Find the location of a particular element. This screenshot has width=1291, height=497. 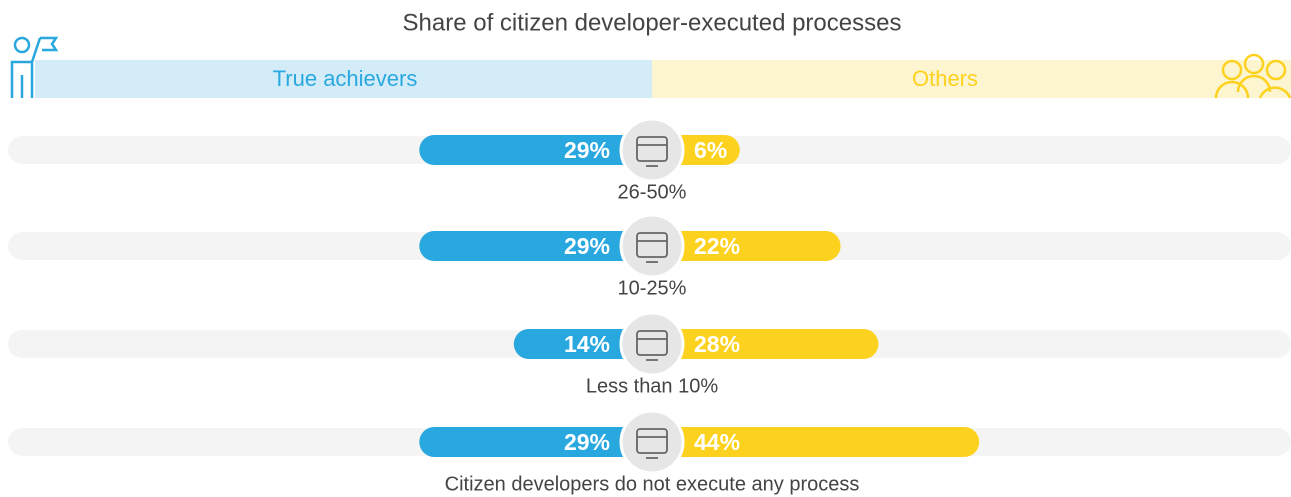

legend-band-left is located at coordinates (343, 79).